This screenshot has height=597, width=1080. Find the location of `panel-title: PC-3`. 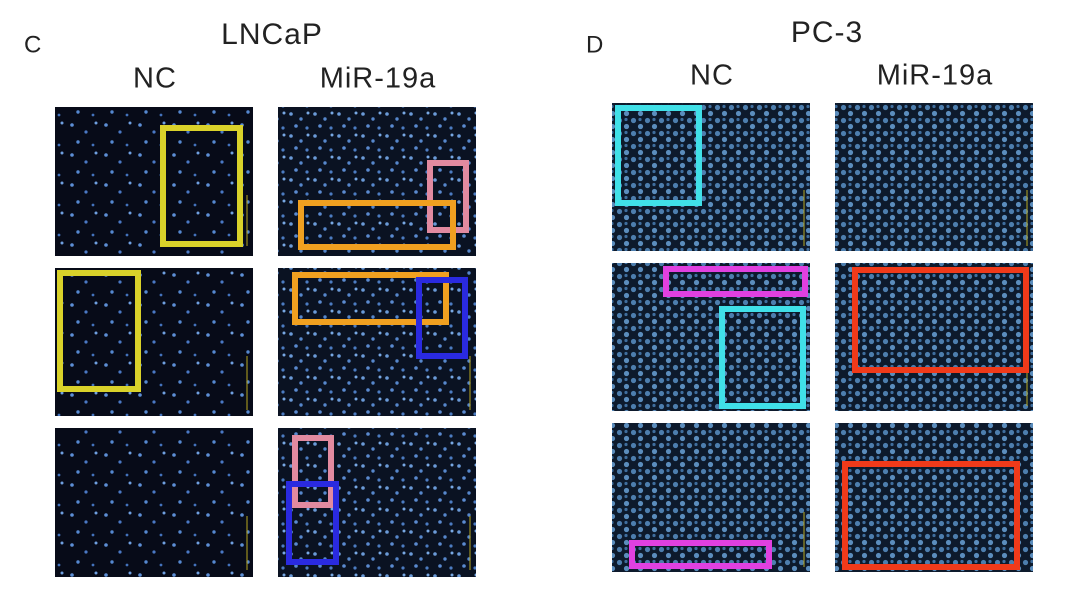

panel-title: PC-3 is located at coordinates (827, 32).